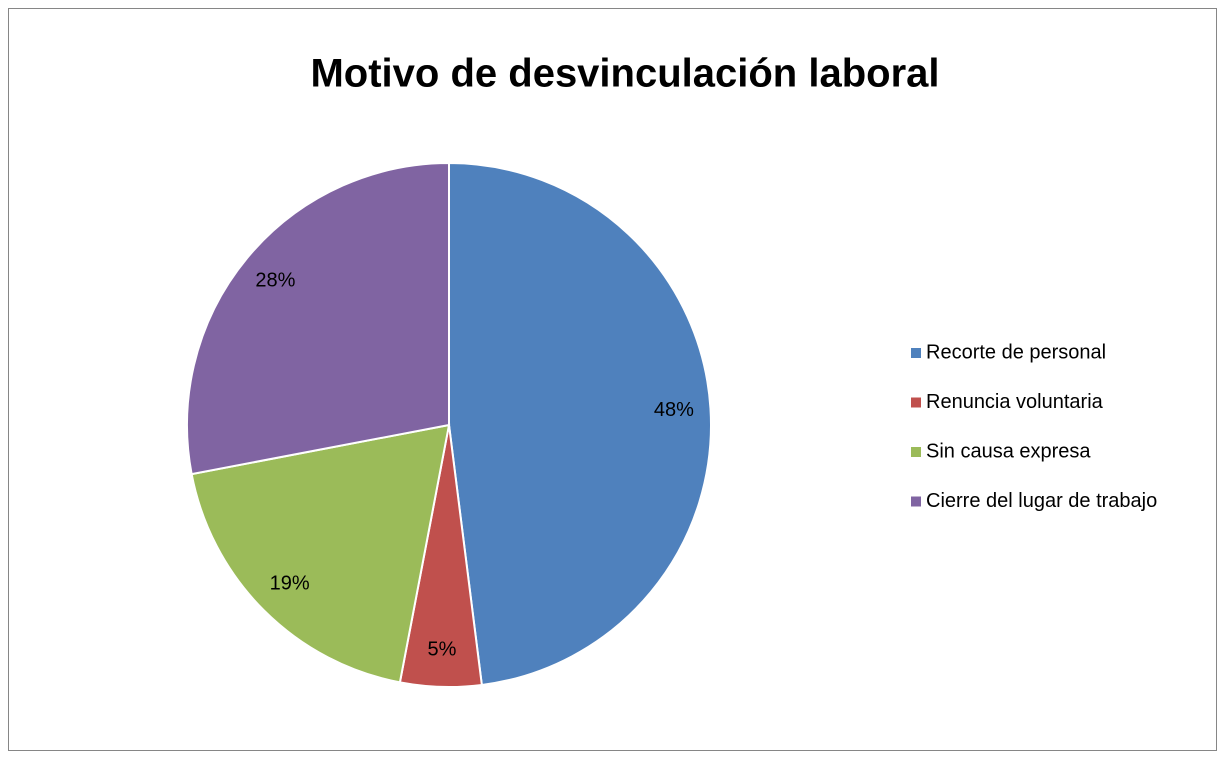 The width and height of the screenshot is (1225, 759). I want to click on legend-label: Recorte de personal, so click(1016, 352).